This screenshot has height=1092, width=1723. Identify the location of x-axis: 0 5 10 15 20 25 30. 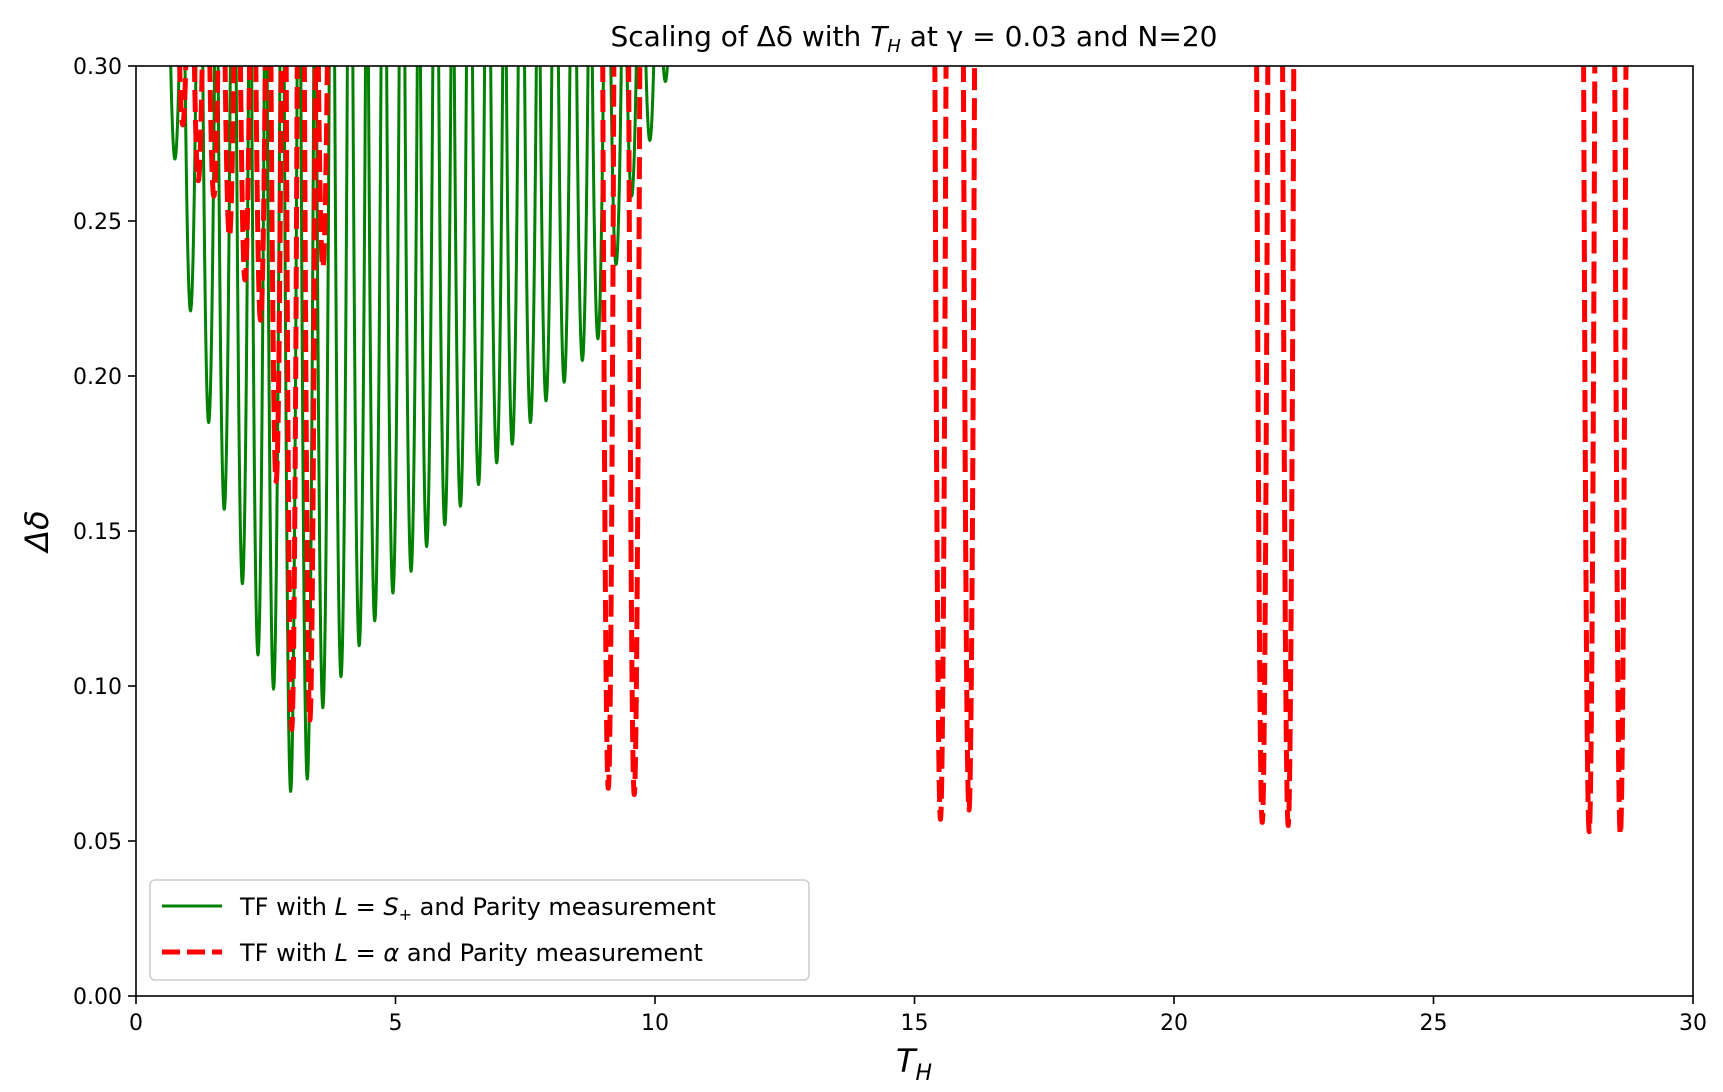
(918, 1016).